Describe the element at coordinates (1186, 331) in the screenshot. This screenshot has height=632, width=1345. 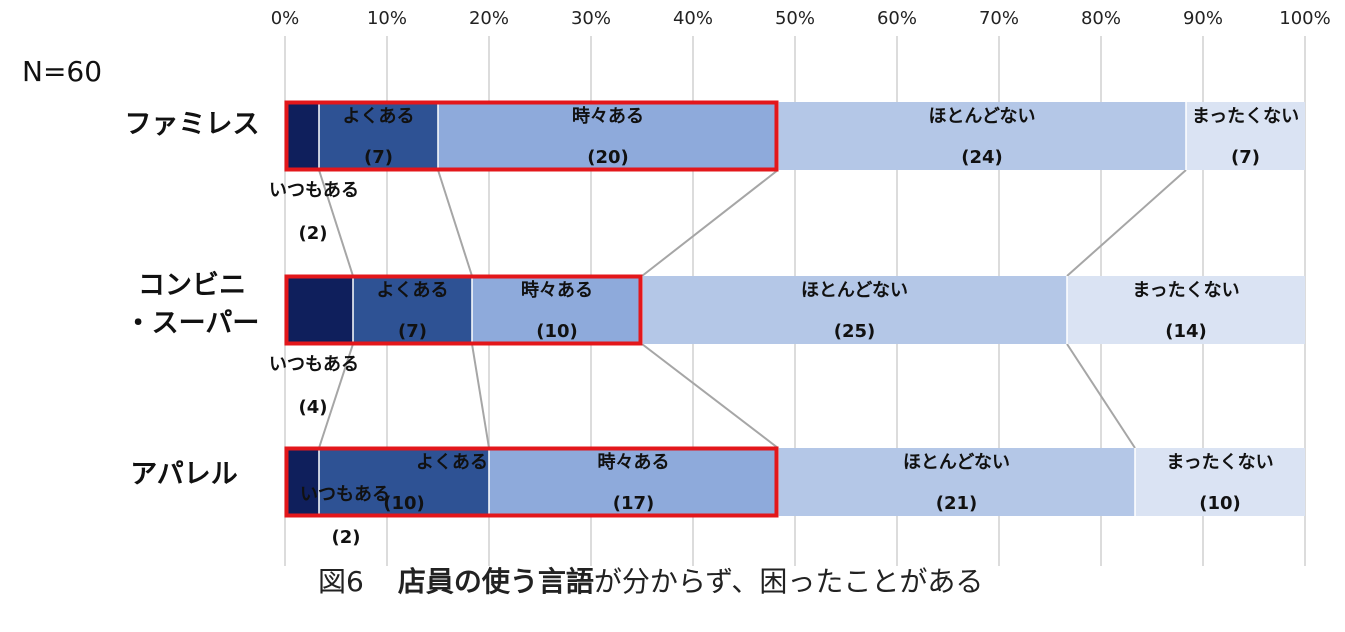
I see `value-label: (14)` at that location.